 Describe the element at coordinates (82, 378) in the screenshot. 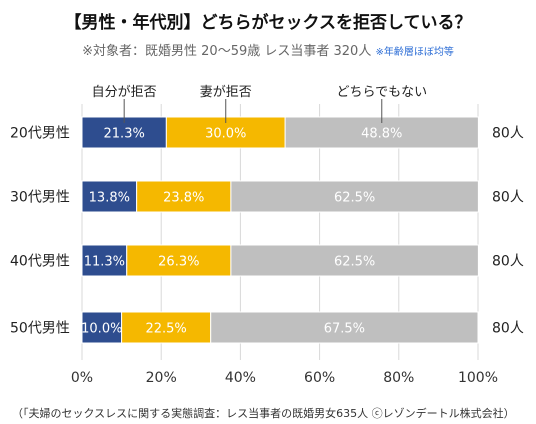

I see `x-tick-label: 0%` at that location.